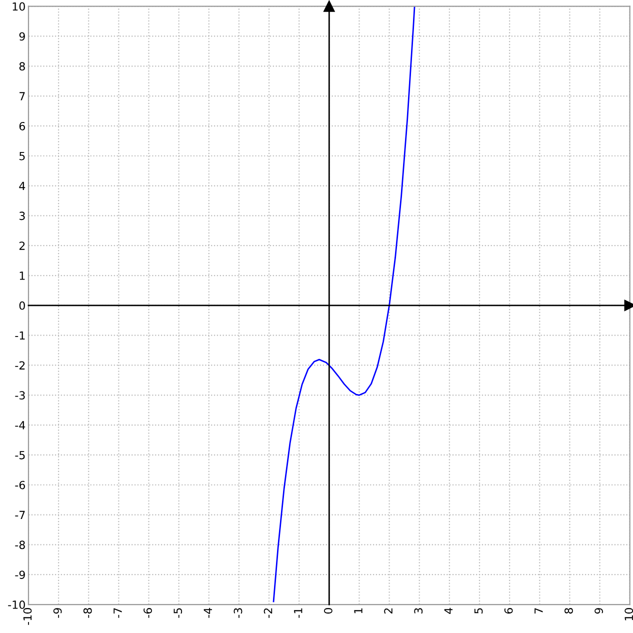 The height and width of the screenshot is (633, 633). I want to click on y-tick-label: 1, so click(22, 276).